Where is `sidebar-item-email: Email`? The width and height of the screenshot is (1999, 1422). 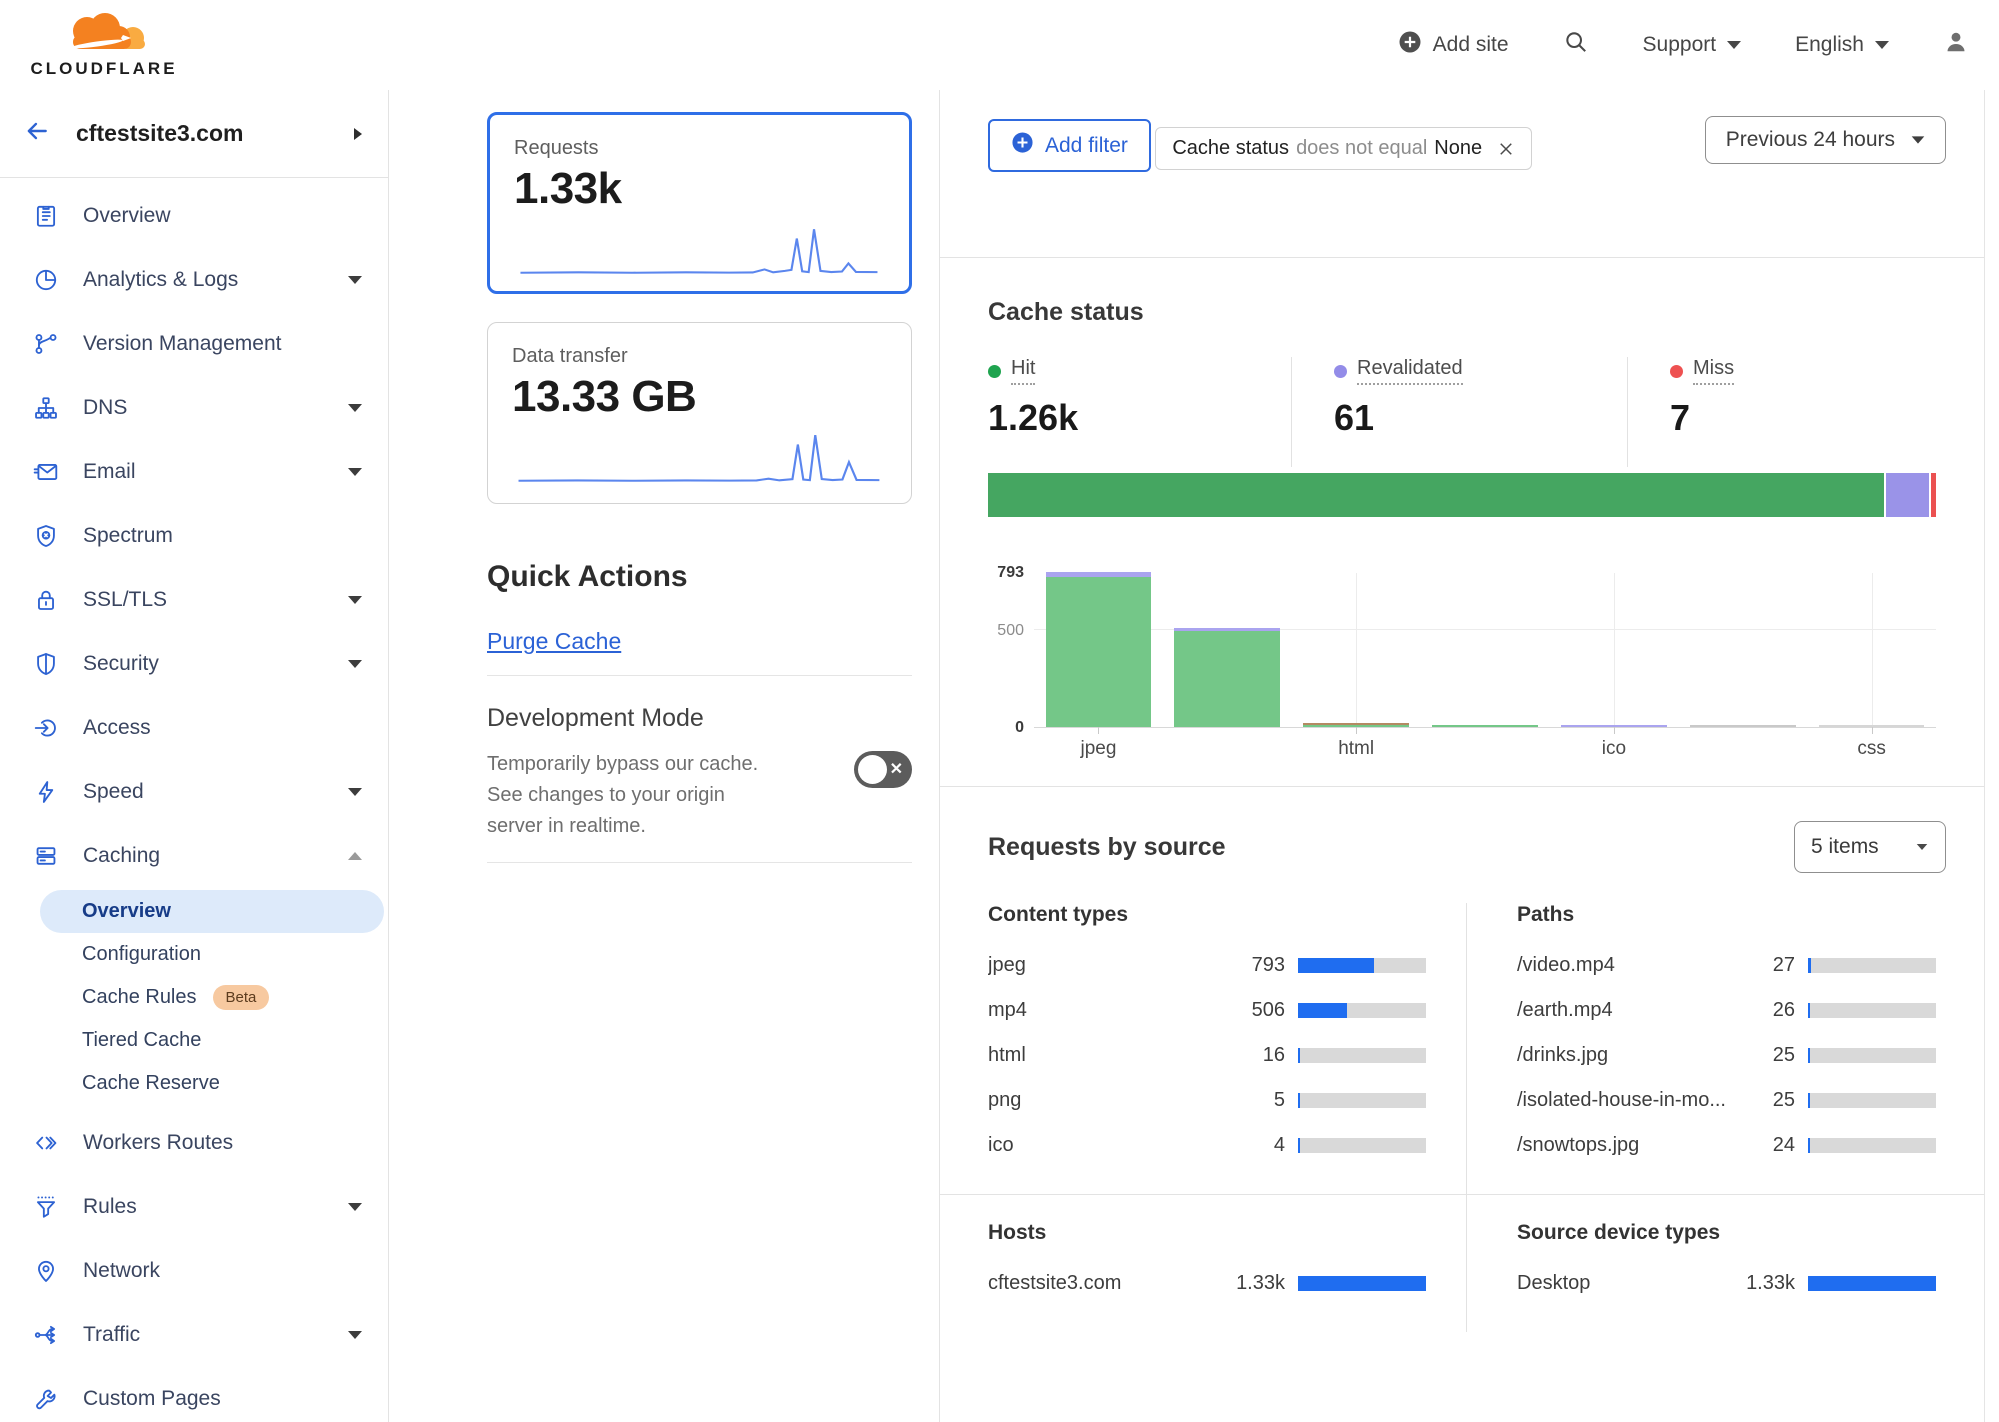
sidebar-item-email: Email is located at coordinates (194, 472).